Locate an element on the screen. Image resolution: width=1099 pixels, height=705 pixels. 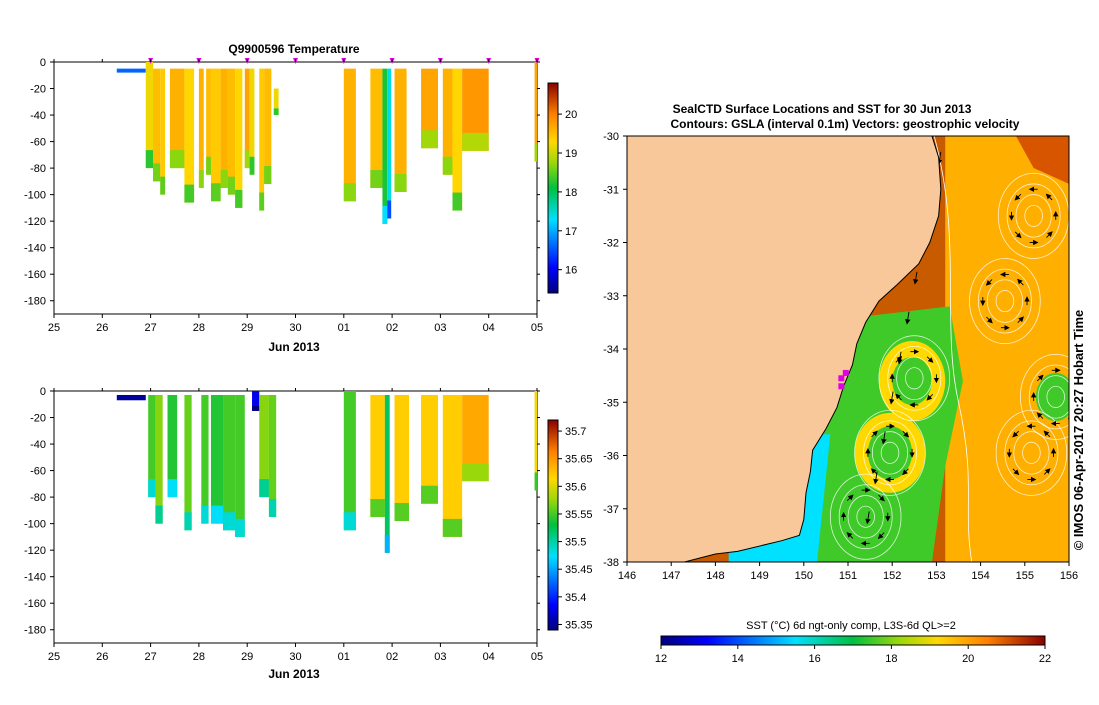
temperature-title: Q9900596 Temperature is located at coordinates (294, 49).